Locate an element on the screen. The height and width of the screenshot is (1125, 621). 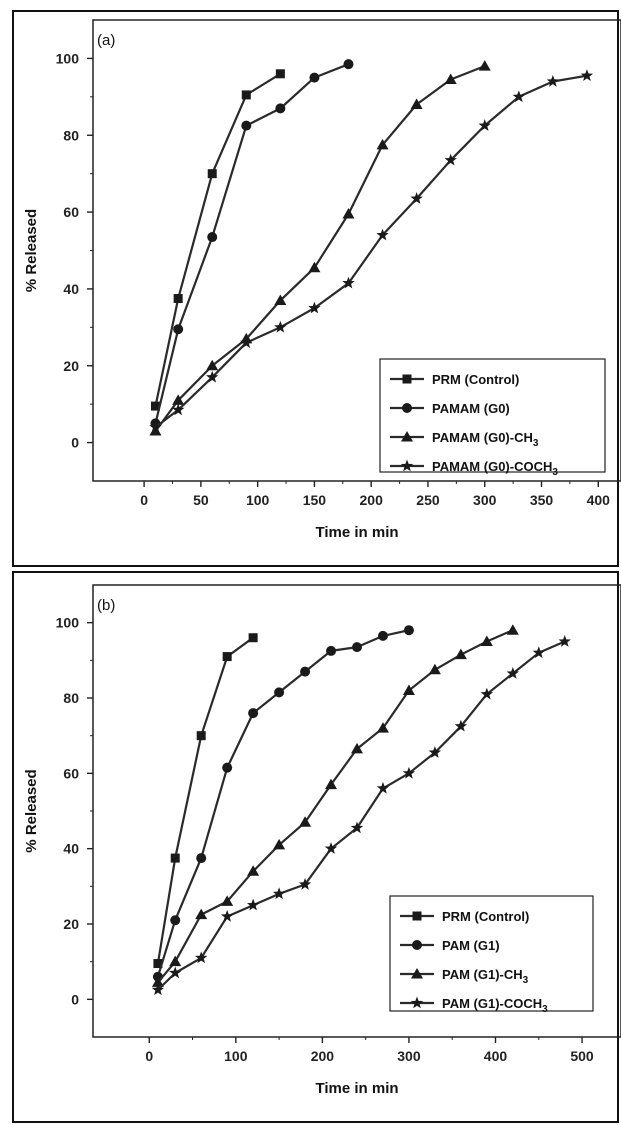
chart-a-x-tick-label: 300 is located at coordinates (485, 500).